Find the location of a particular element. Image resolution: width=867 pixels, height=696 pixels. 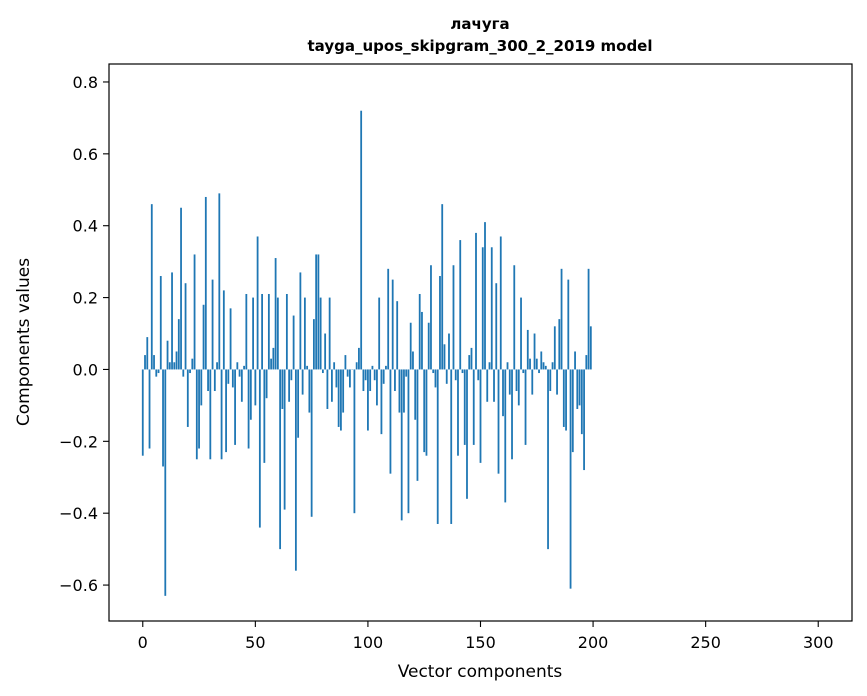

x-tick-label: 100 is located at coordinates (368, 642).